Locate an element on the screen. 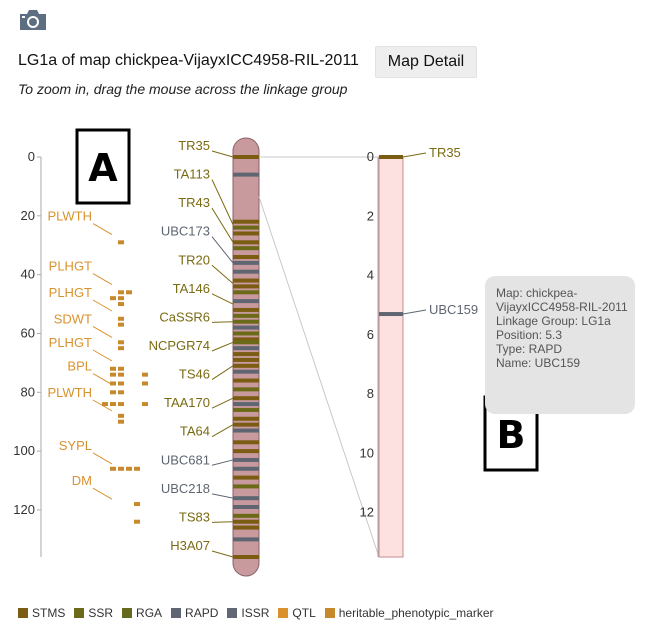 This screenshot has width=650, height=636. zoom-chromosome-body is located at coordinates (391, 357).